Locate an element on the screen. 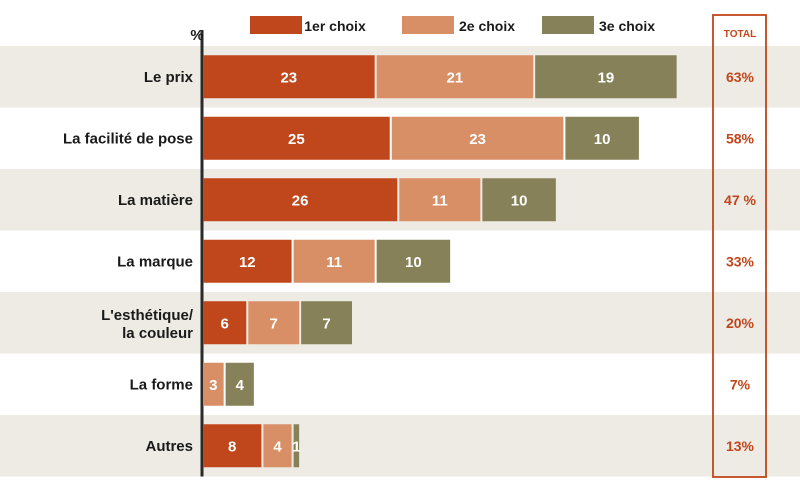 The height and width of the screenshot is (482, 800). data-label: 26 is located at coordinates (300, 200).